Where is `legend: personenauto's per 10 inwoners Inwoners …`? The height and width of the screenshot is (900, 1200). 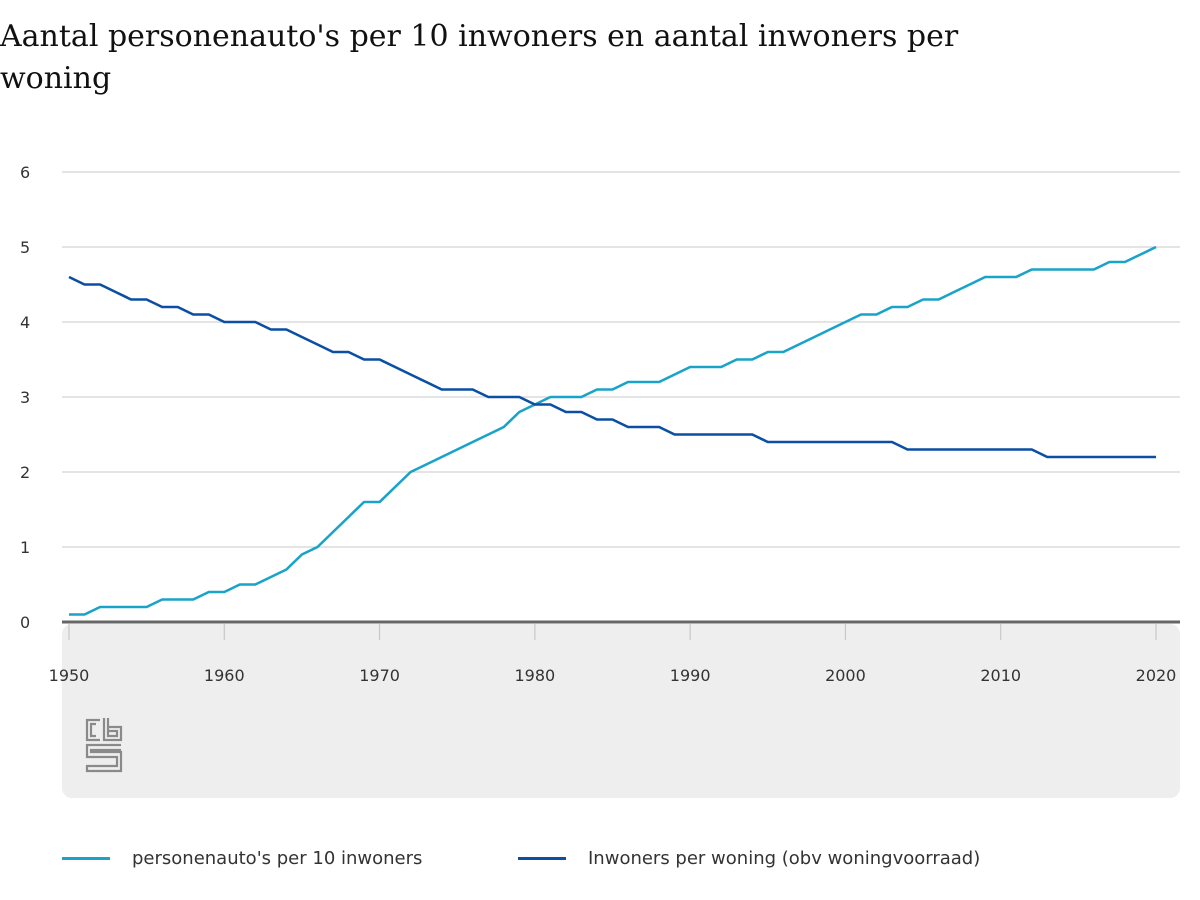 legend: personenauto's per 10 inwoners Inwoners … is located at coordinates (622, 858).